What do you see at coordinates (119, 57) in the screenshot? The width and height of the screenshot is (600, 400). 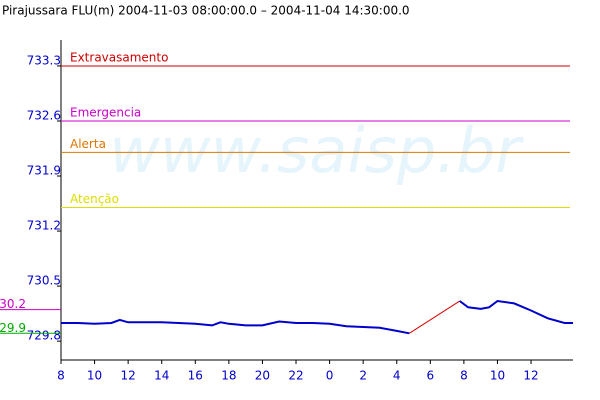 I see `threshold-label: Extravasamento` at bounding box center [119, 57].